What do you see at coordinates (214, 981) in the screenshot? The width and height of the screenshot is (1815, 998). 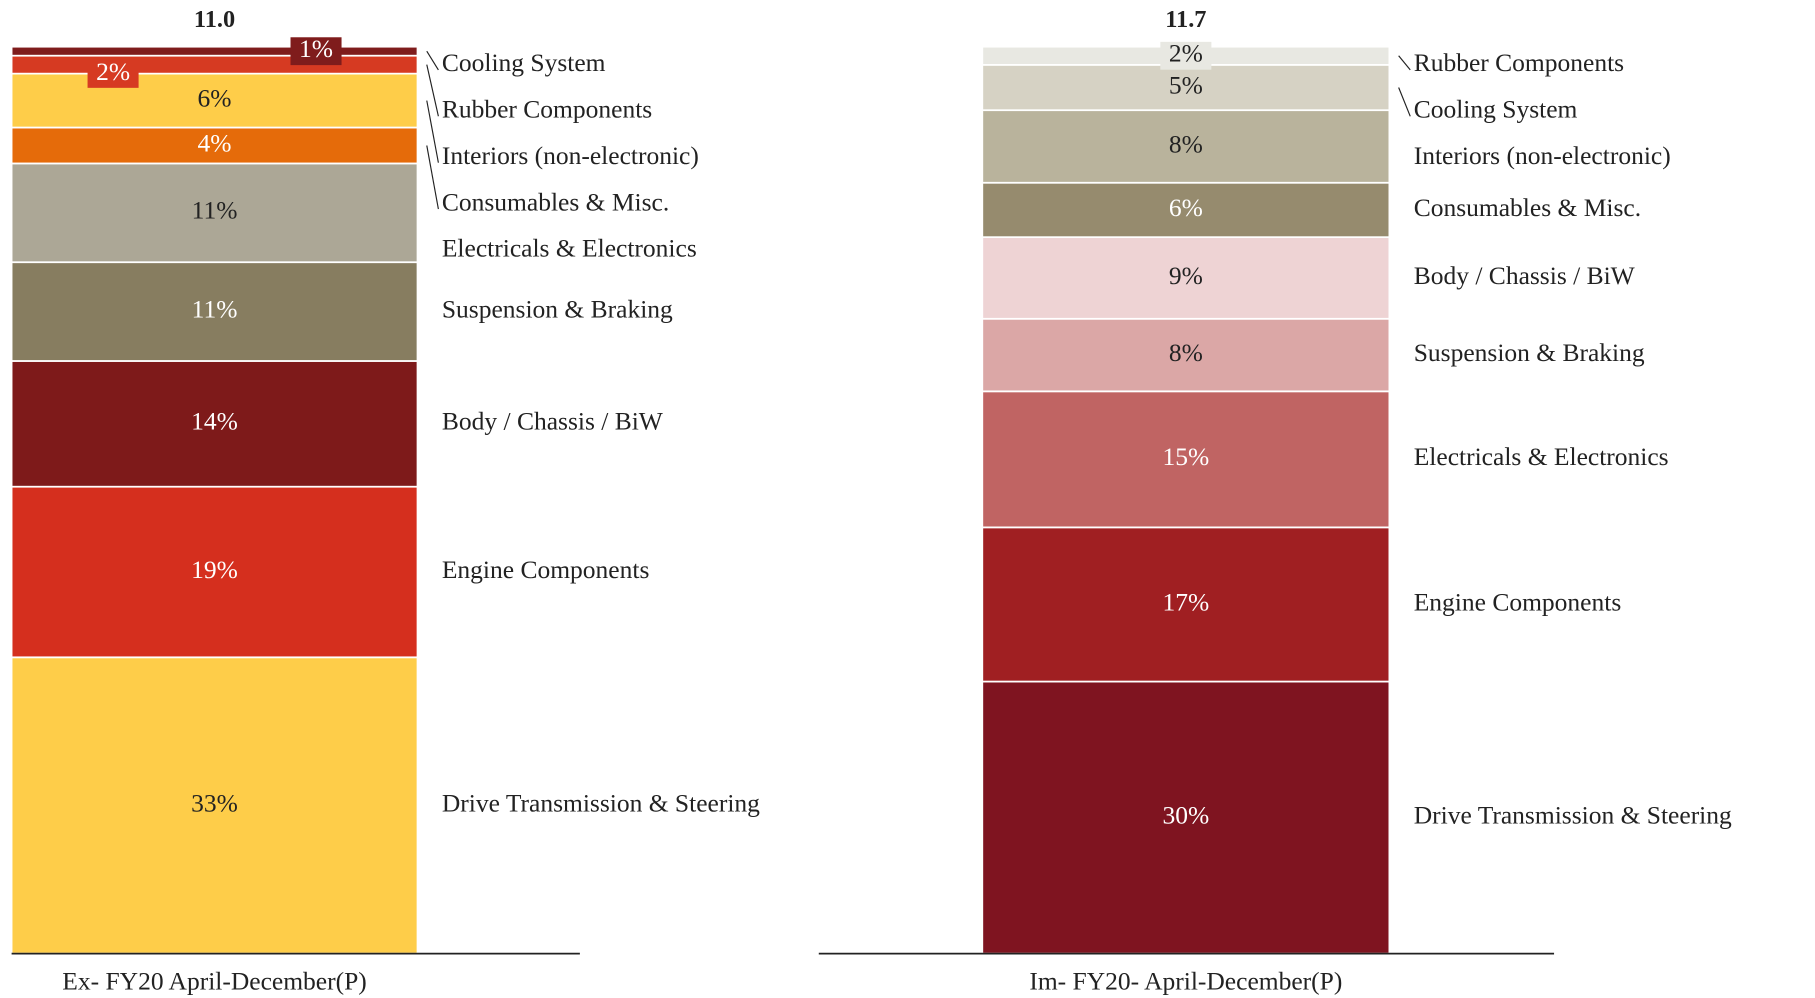 I see `x-tick-label: Ex- FY20 April-December(P)` at bounding box center [214, 981].